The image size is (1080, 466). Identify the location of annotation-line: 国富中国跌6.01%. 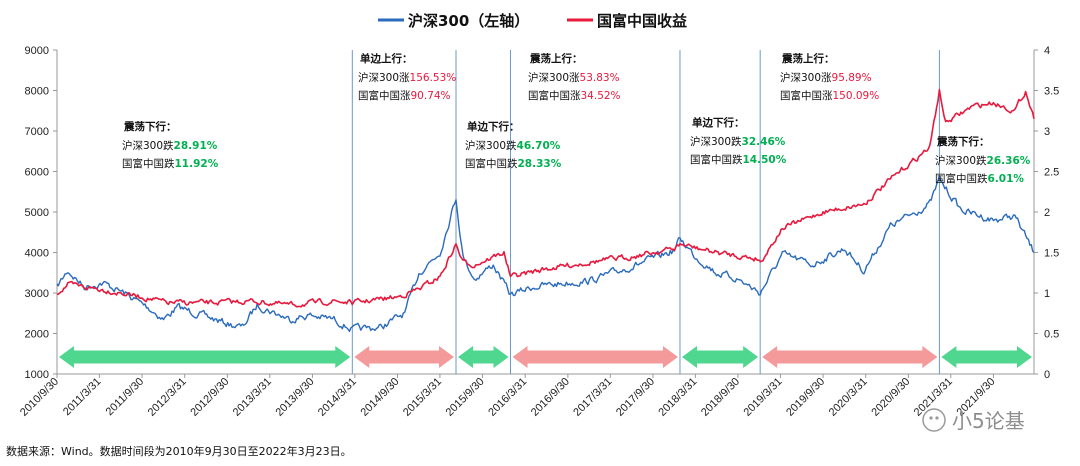
(979, 178).